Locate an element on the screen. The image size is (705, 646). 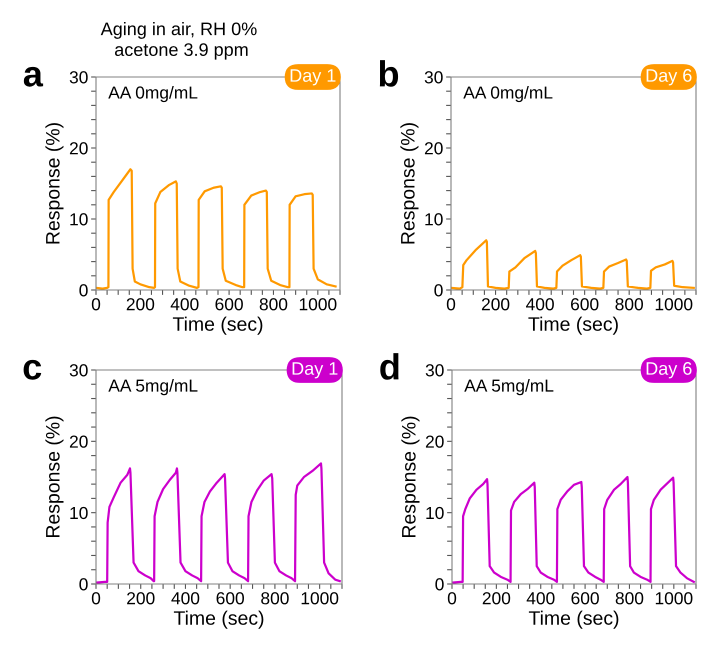
line-series is located at coordinates (216, 229).